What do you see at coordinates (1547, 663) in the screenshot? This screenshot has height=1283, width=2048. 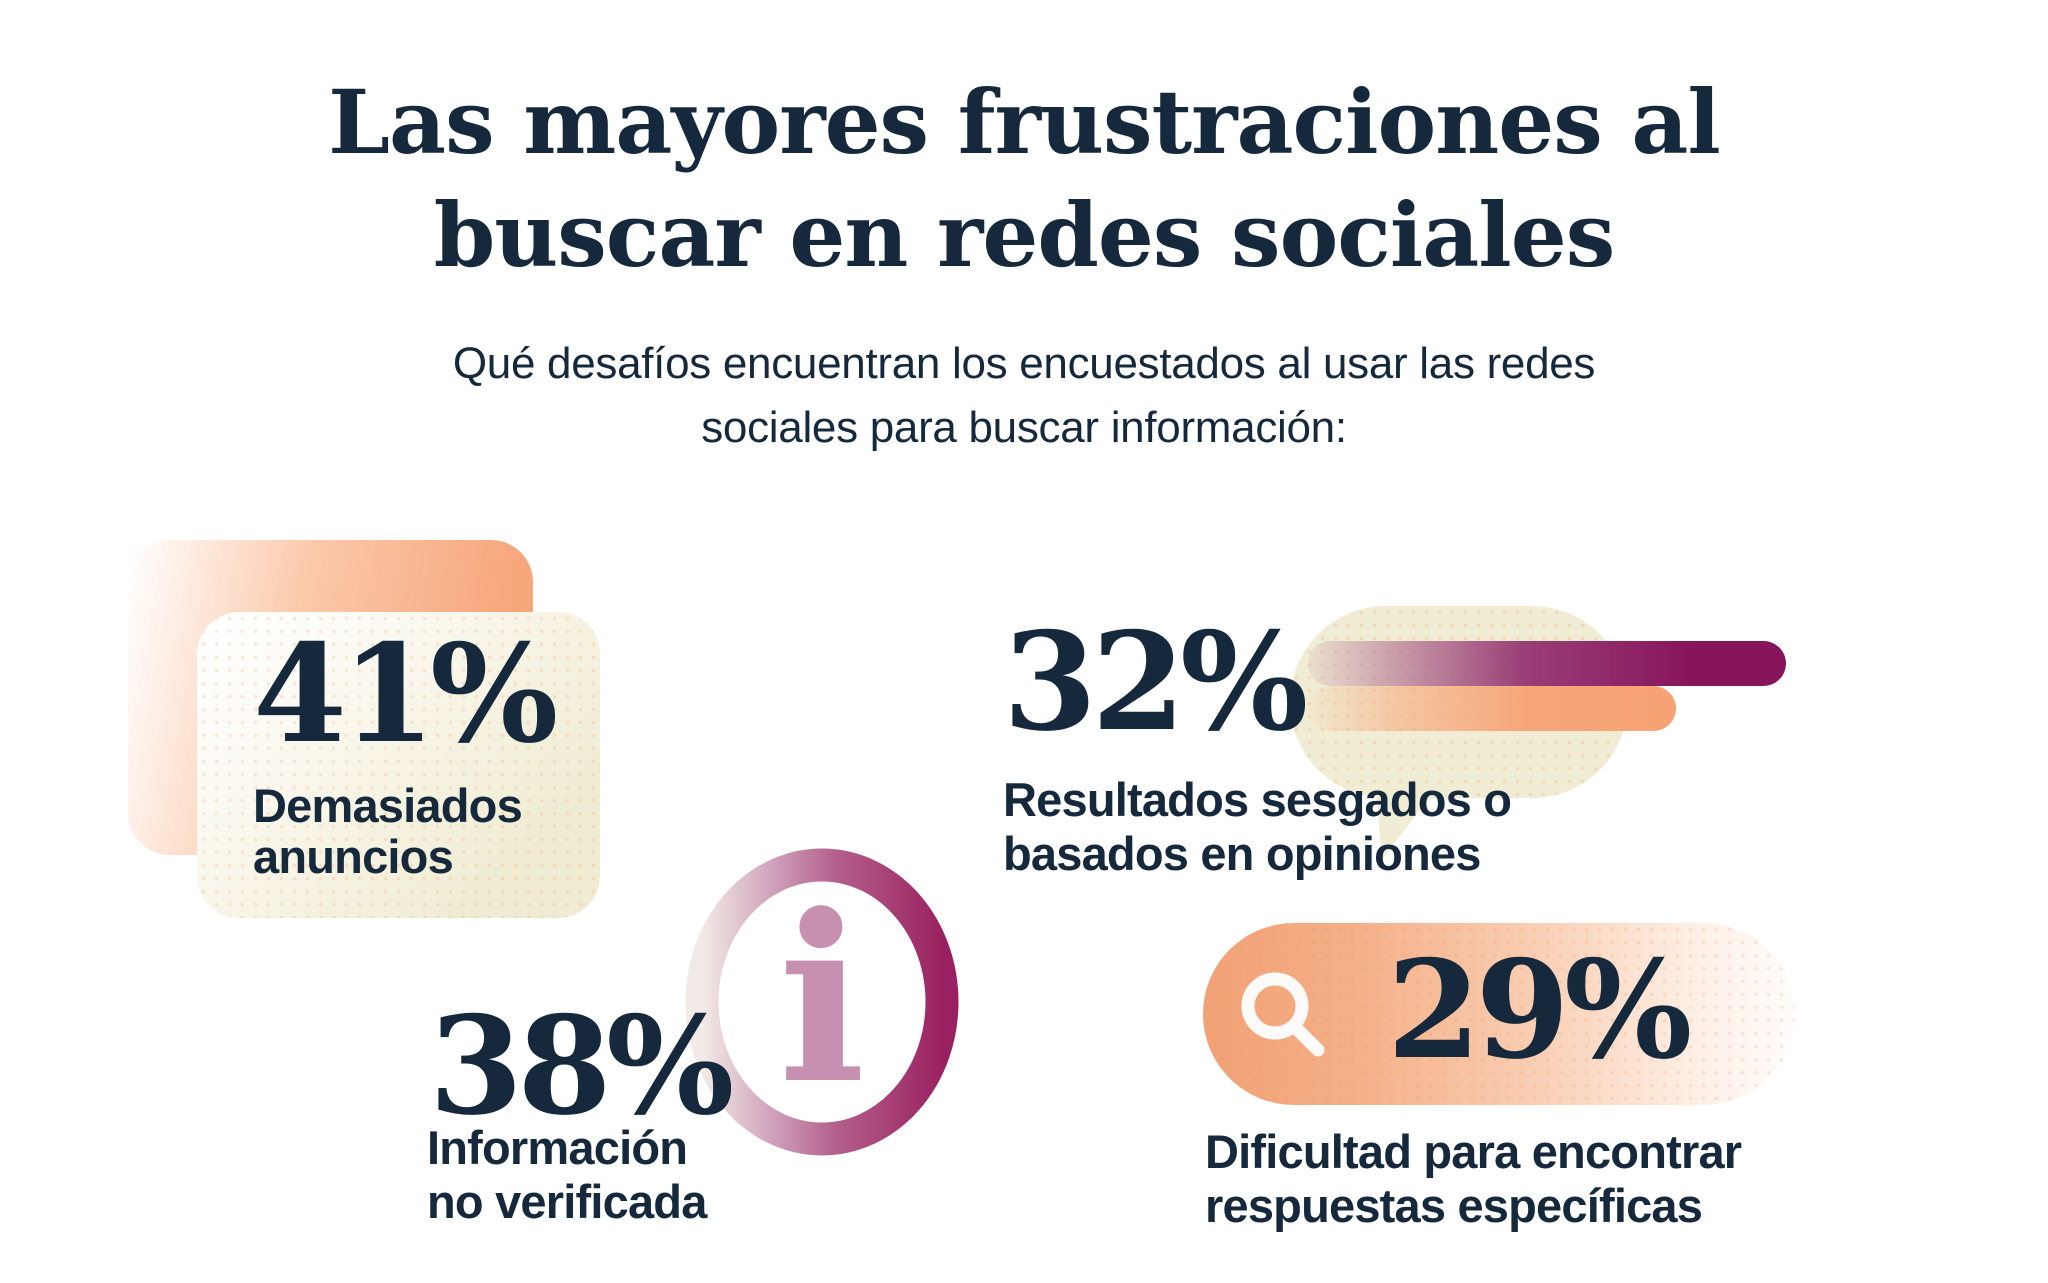 I see `chat-bar-purple` at bounding box center [1547, 663].